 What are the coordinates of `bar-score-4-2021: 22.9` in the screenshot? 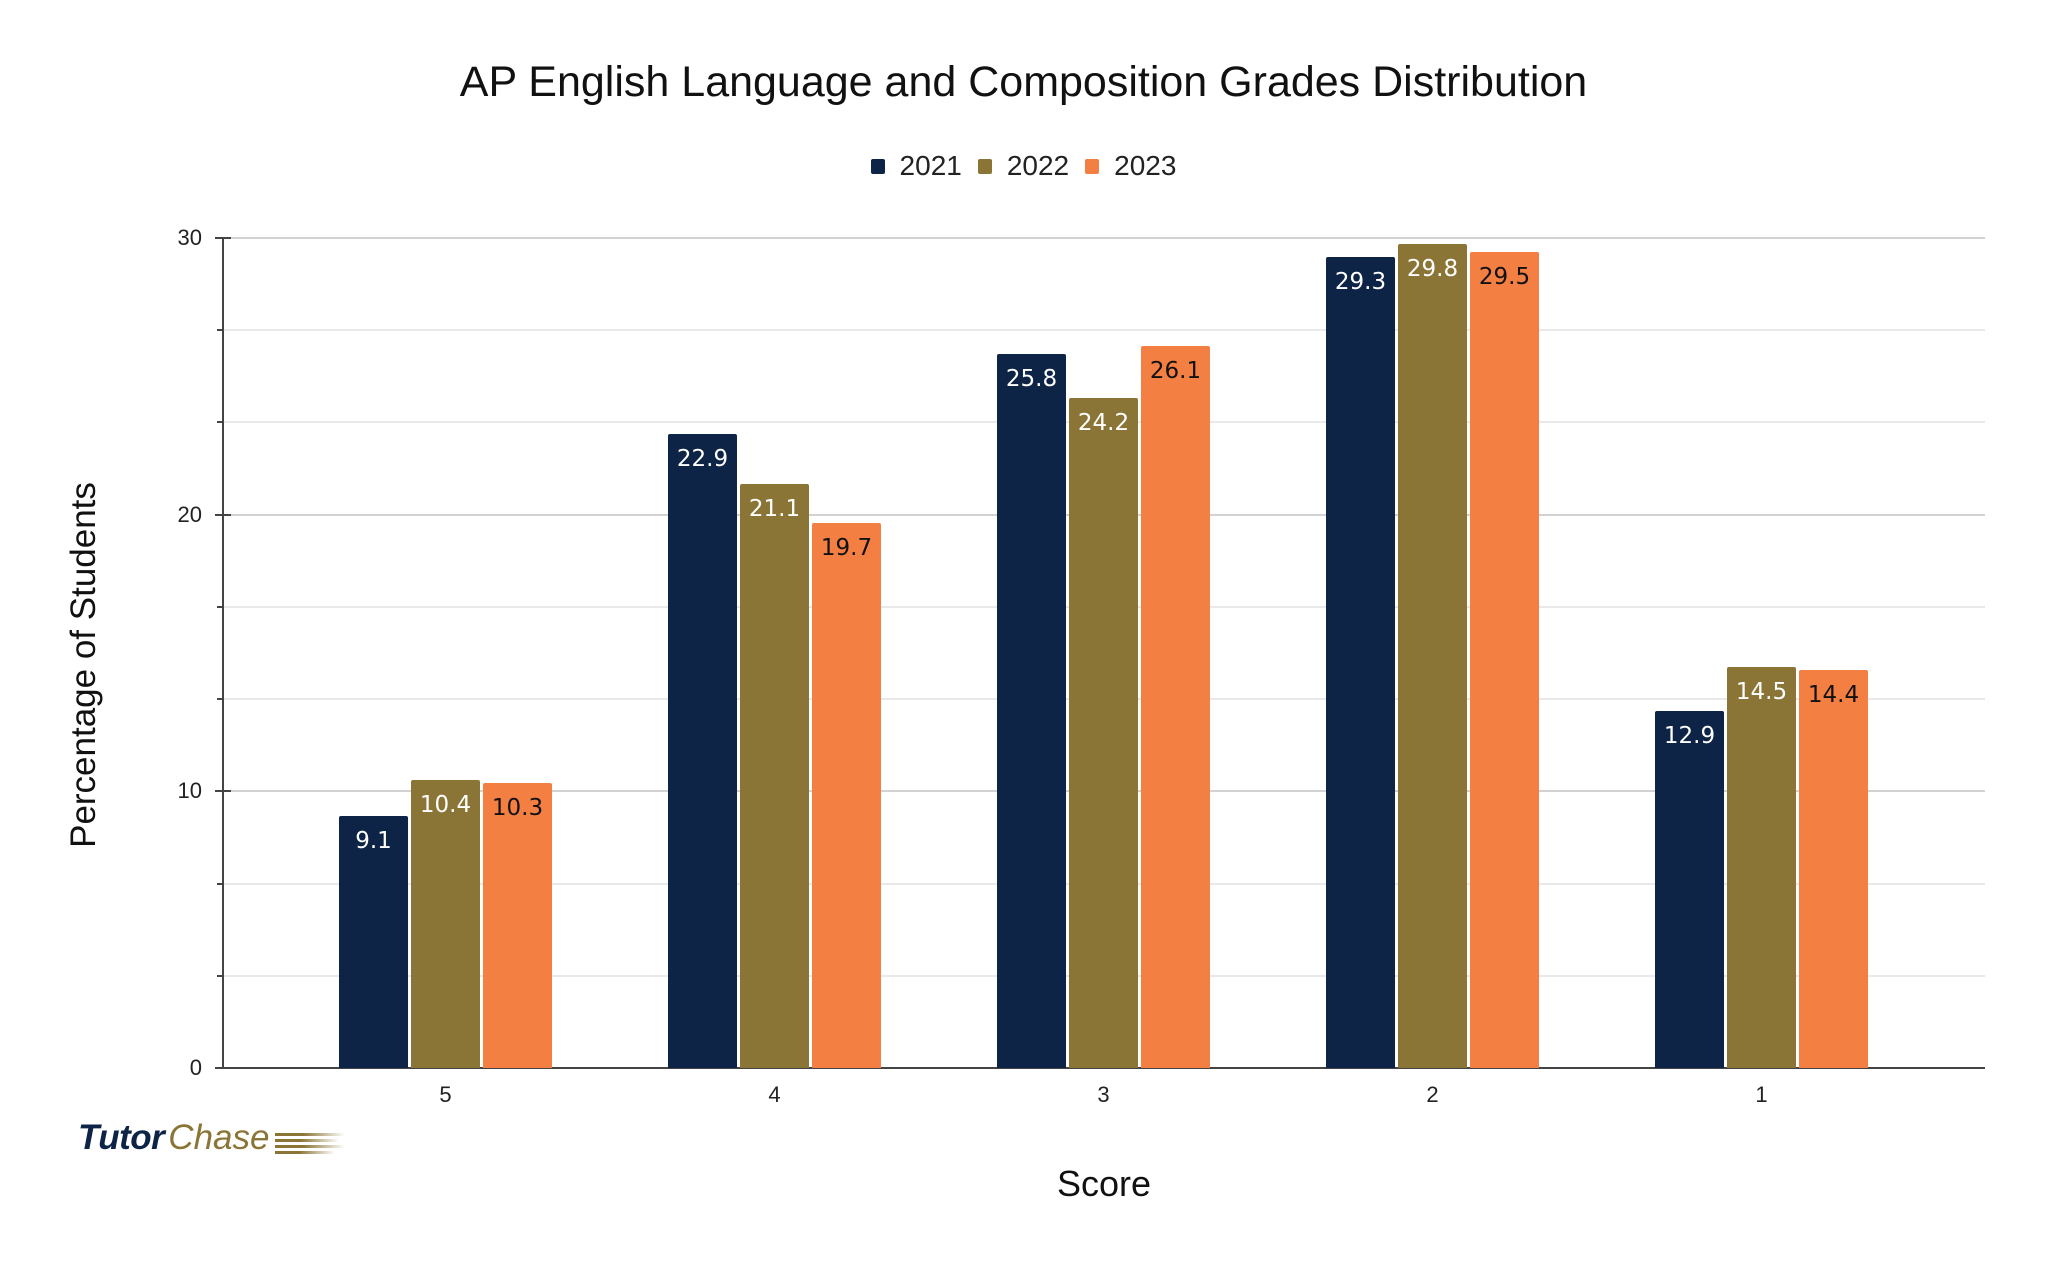 It's located at (702, 751).